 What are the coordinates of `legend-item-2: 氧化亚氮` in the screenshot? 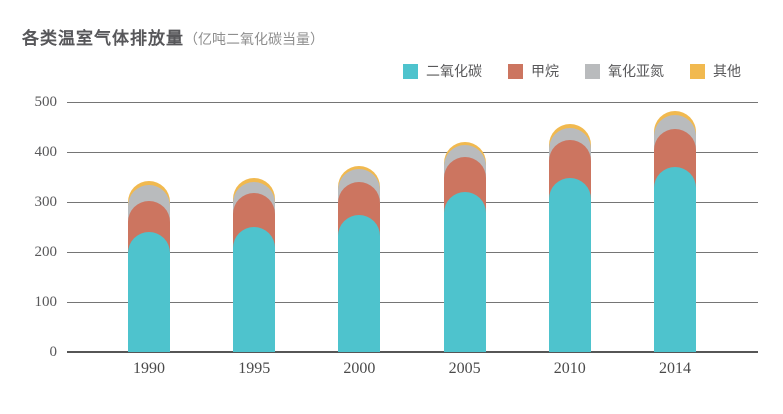 It's located at (624, 71).